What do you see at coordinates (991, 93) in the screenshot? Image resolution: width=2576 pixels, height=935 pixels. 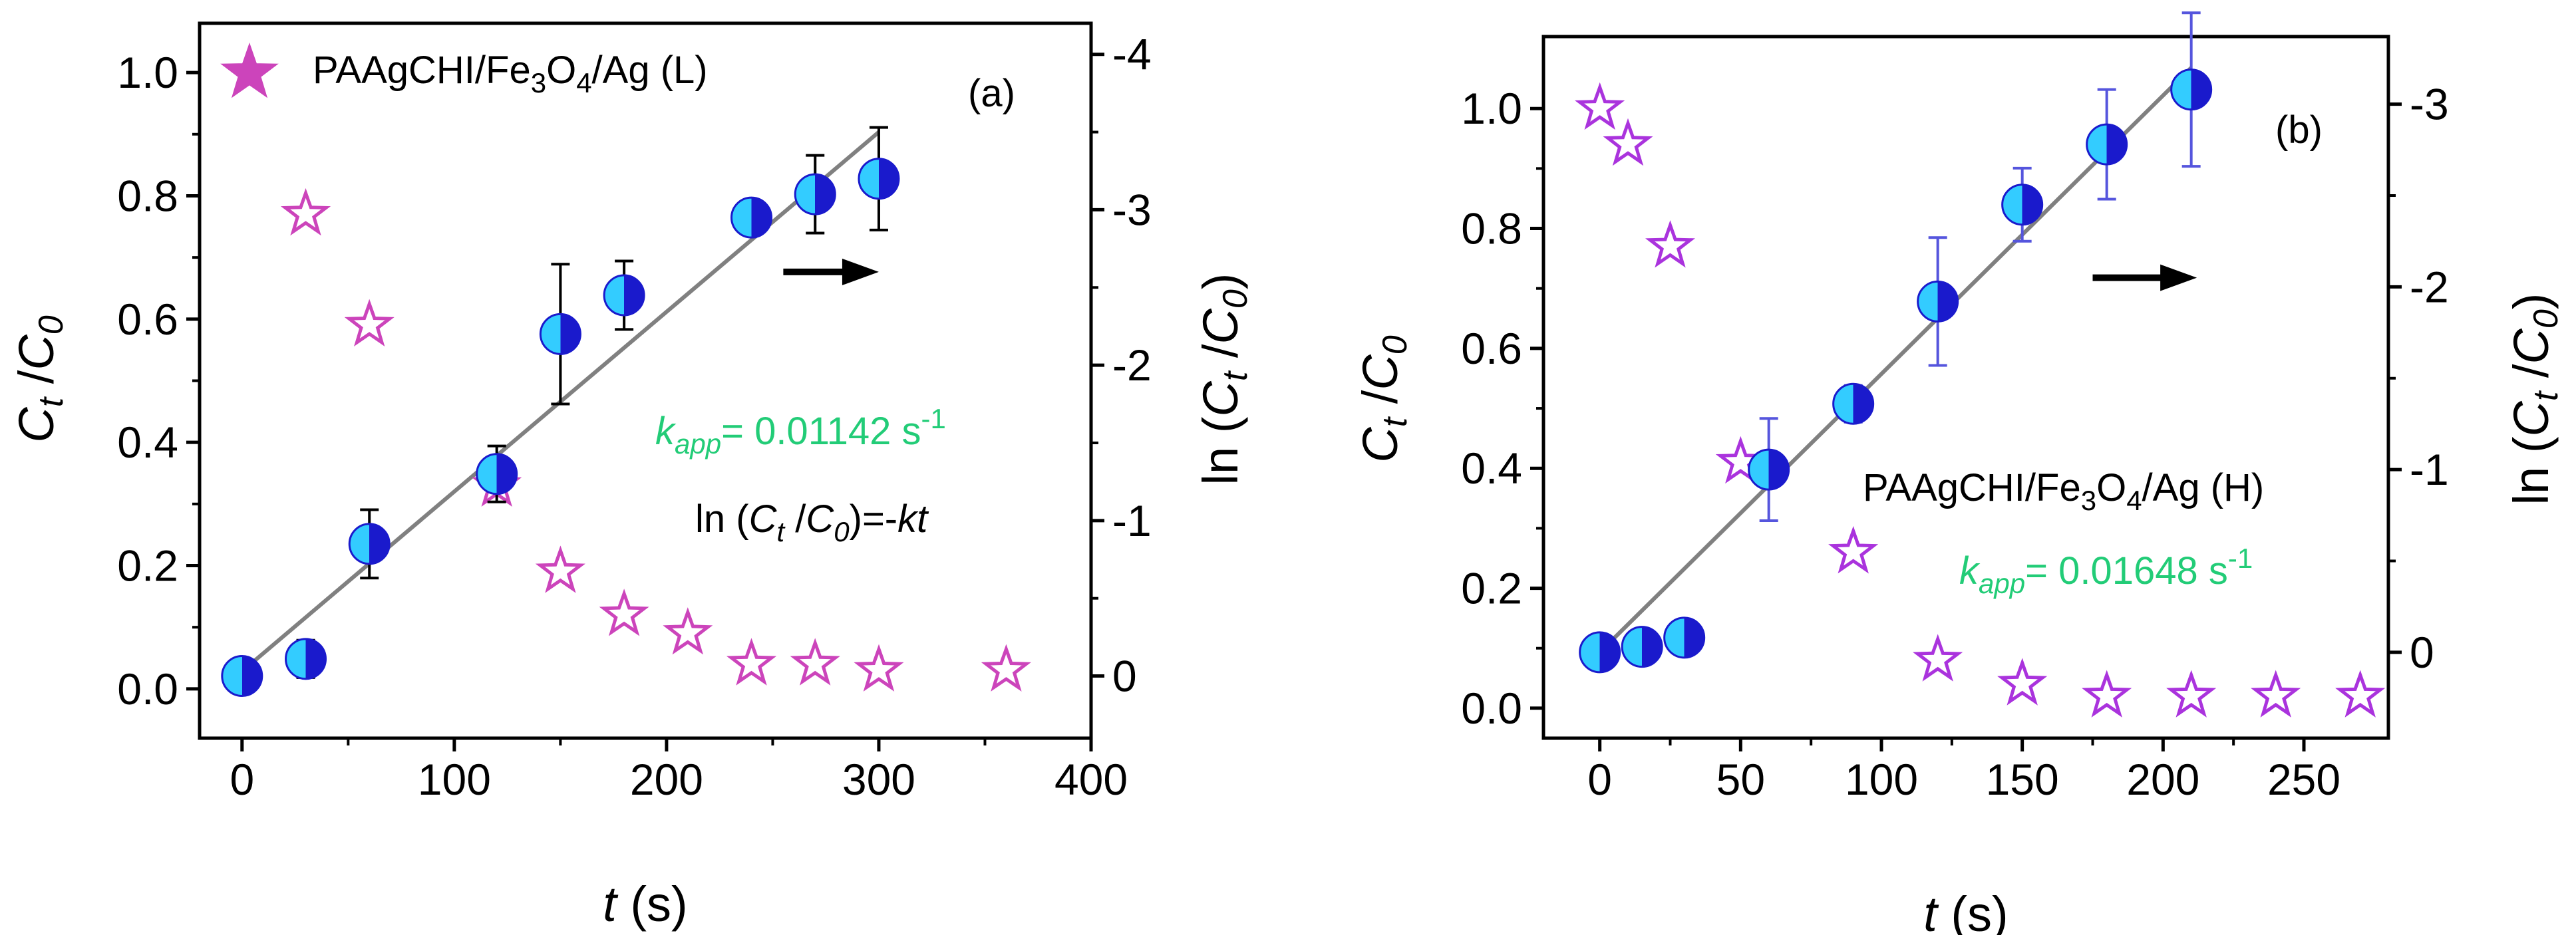 I see `panel-label-a: (a)` at bounding box center [991, 93].